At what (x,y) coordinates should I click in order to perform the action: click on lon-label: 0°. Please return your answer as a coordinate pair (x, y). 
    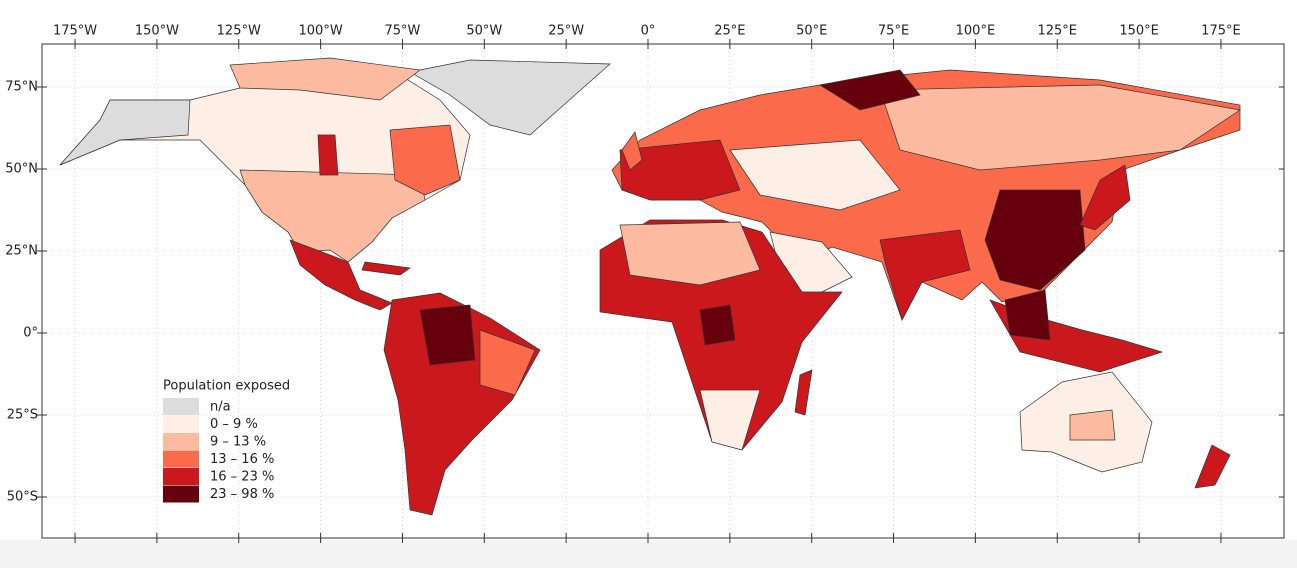
    Looking at the image, I should click on (648, 31).